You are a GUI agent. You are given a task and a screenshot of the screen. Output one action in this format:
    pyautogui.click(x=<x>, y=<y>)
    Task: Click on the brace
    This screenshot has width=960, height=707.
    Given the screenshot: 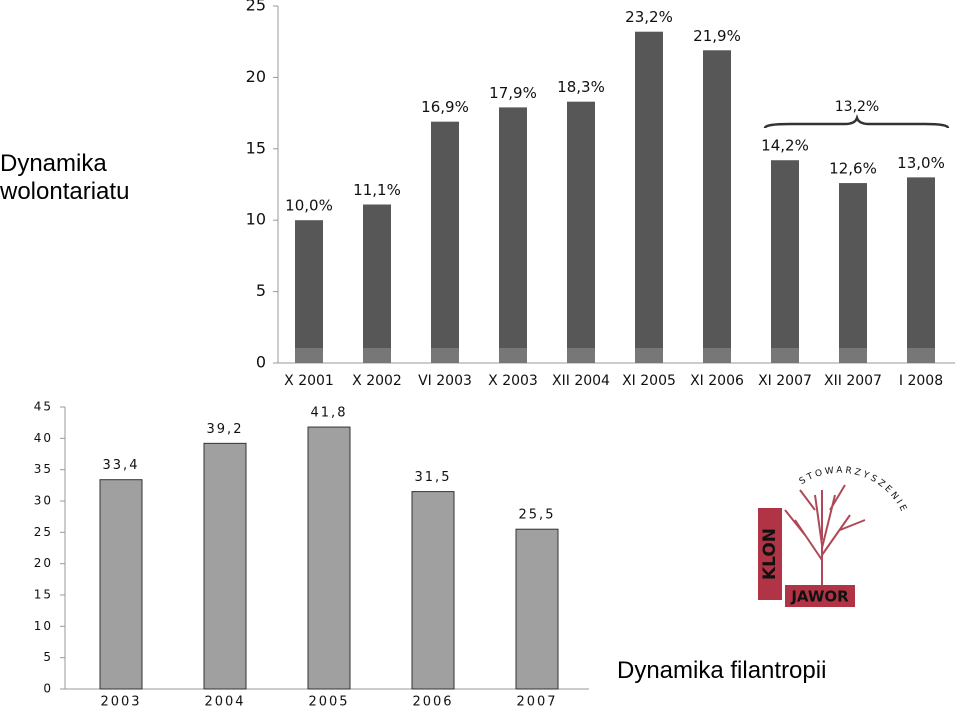 What is the action you would take?
    pyautogui.click(x=856, y=121)
    